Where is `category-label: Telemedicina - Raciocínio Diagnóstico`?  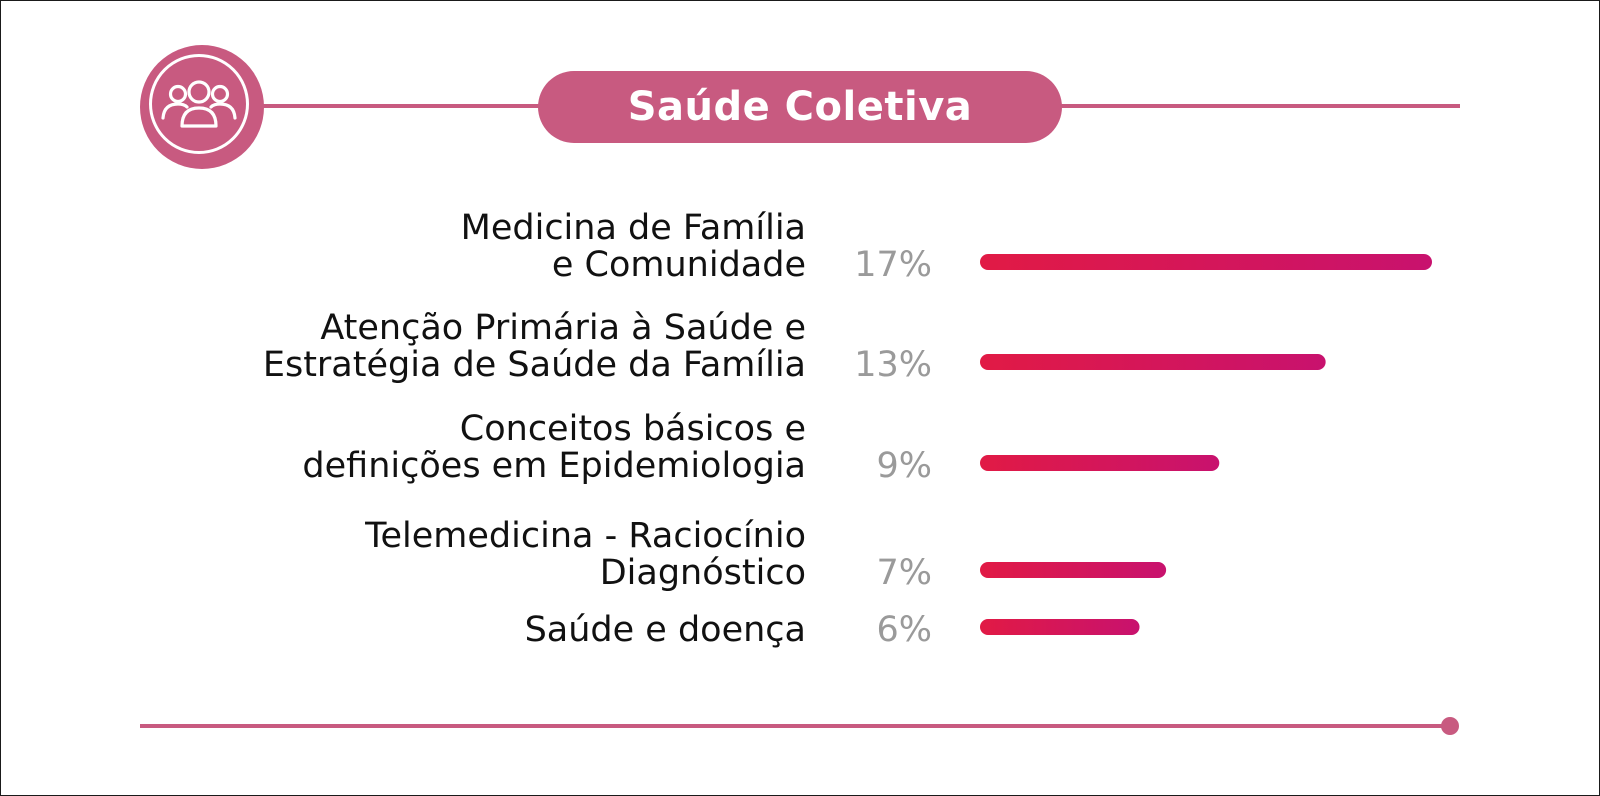 category-label: Telemedicina - Raciocínio Diagnóstico is located at coordinates (585, 554).